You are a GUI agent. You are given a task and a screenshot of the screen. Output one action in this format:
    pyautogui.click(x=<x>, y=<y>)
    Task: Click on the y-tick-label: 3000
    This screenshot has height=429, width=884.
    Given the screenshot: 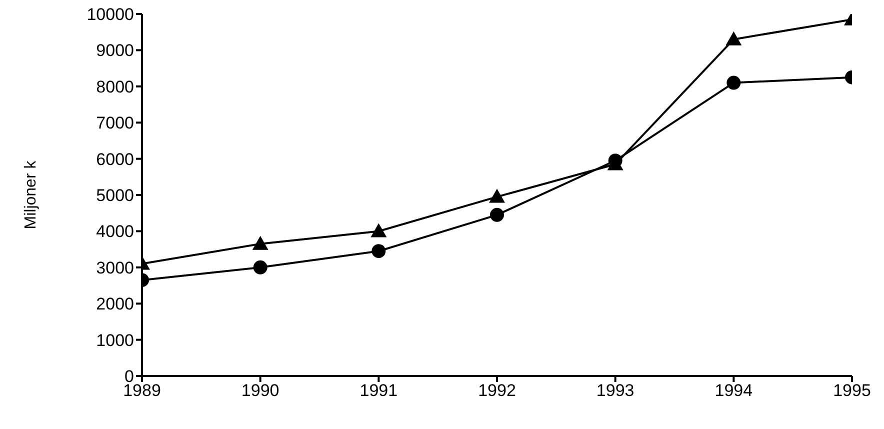 What is the action you would take?
    pyautogui.click(x=115, y=268)
    